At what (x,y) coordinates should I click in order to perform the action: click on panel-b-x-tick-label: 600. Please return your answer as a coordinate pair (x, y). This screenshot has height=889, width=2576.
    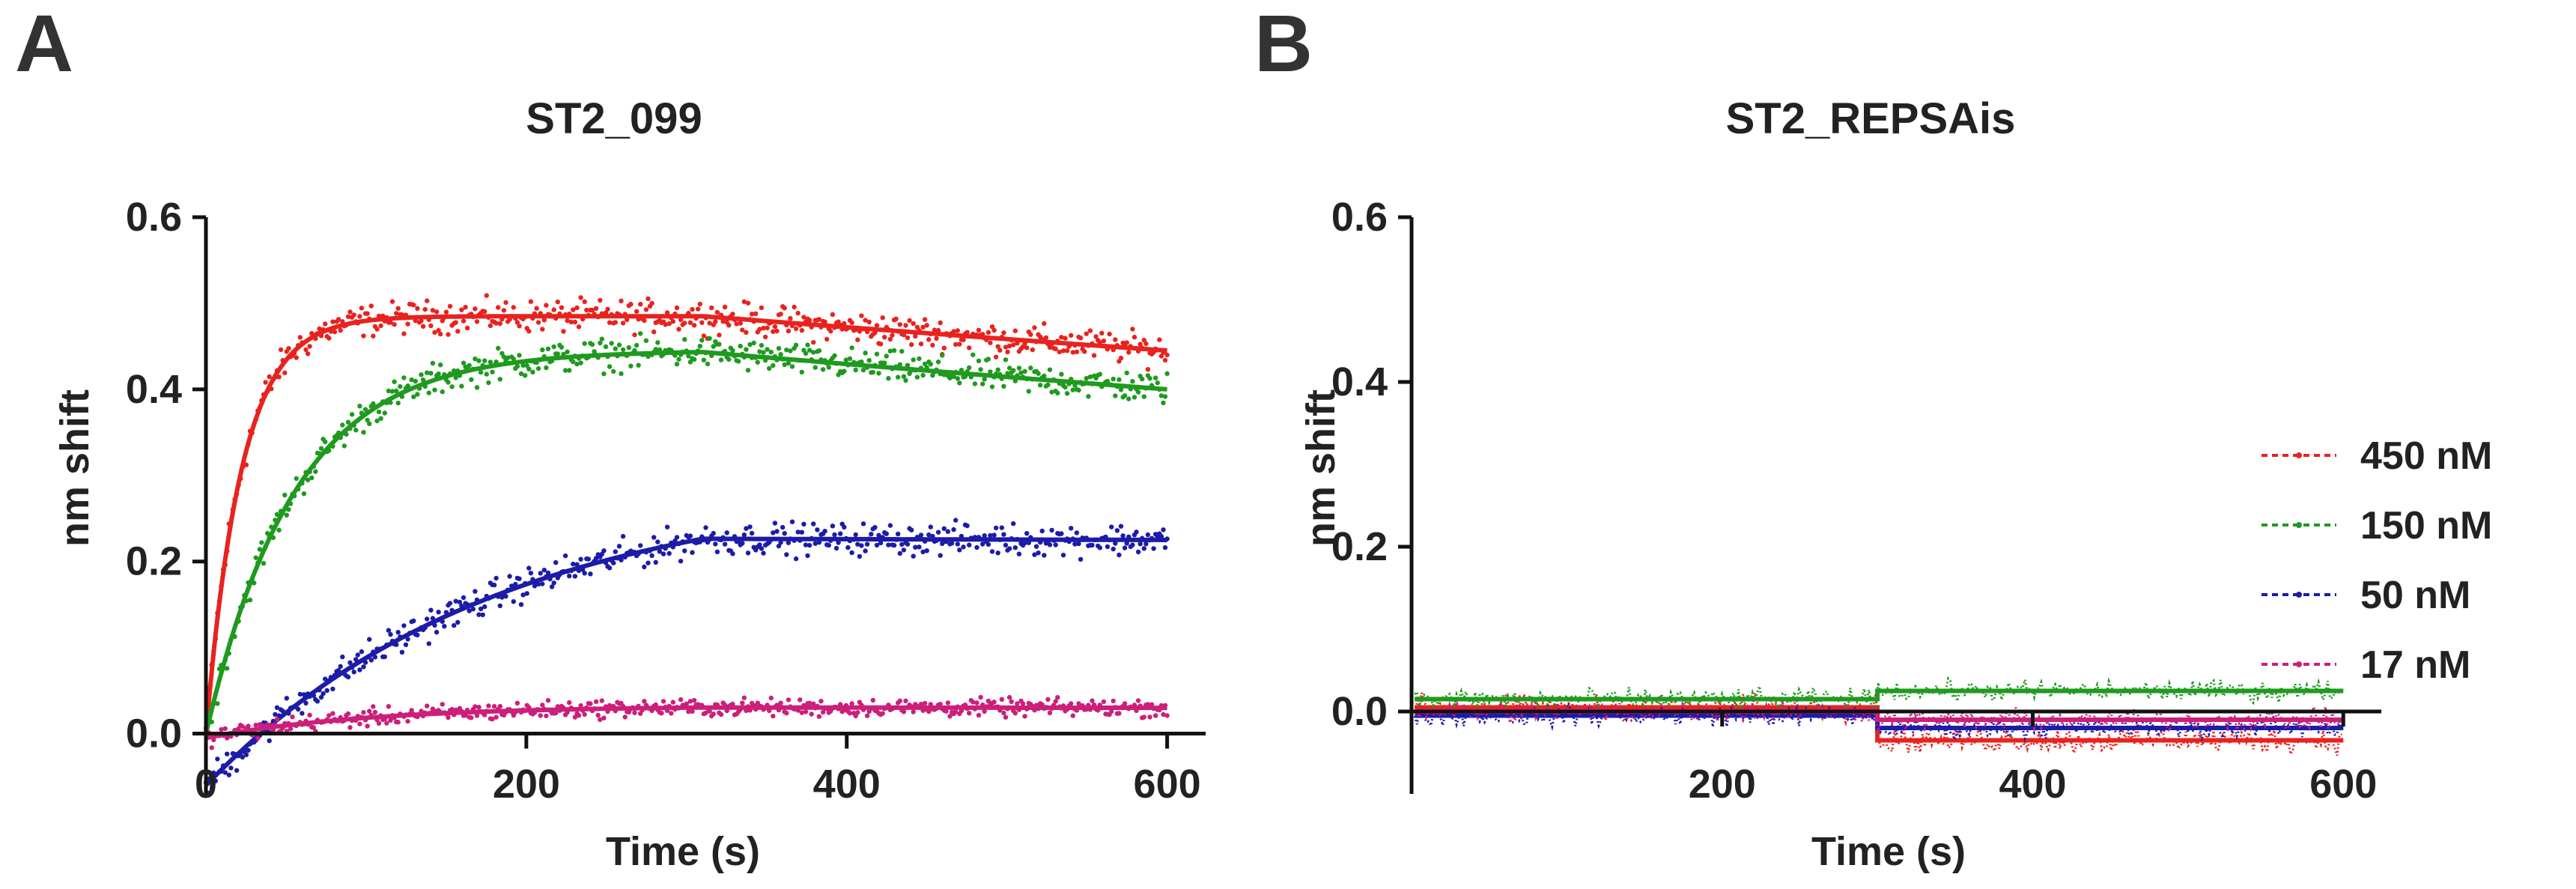
    Looking at the image, I should click on (2343, 784).